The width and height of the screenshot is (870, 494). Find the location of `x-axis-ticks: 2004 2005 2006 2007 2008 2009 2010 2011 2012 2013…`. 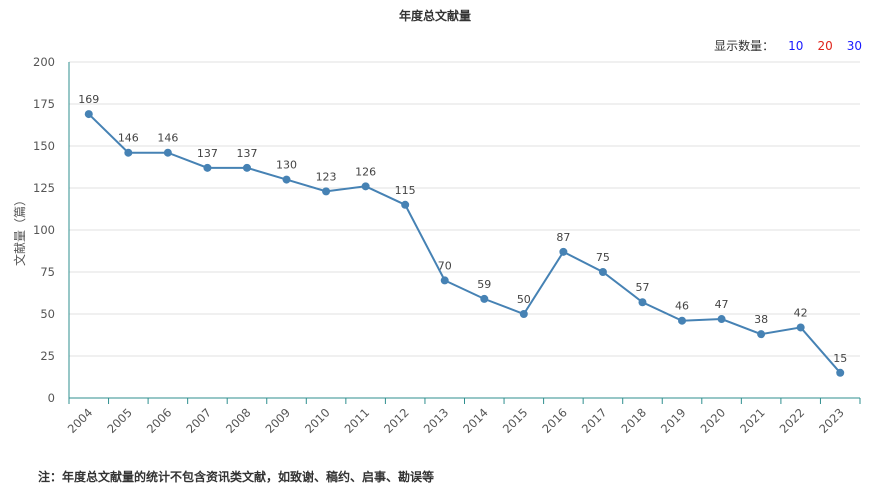

x-axis-ticks: 2004 2005 2006 2007 2008 2009 2010 2011 2012 2013… is located at coordinates (456, 420).